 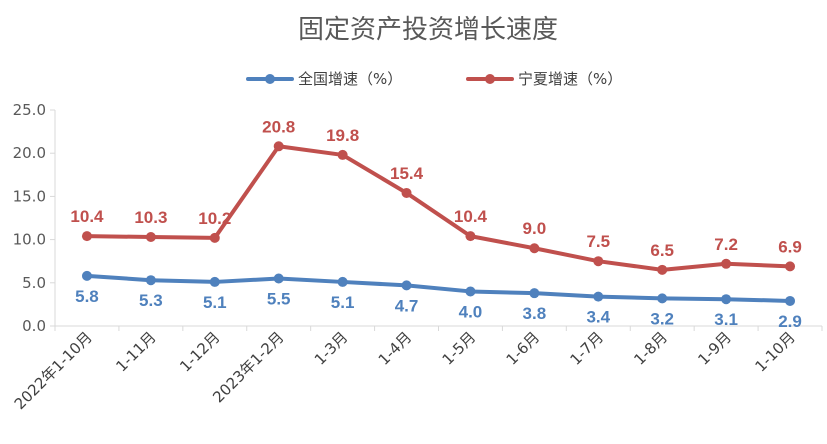 What do you see at coordinates (598, 317) in the screenshot?
I see `data-label-0-8: 3.4` at bounding box center [598, 317].